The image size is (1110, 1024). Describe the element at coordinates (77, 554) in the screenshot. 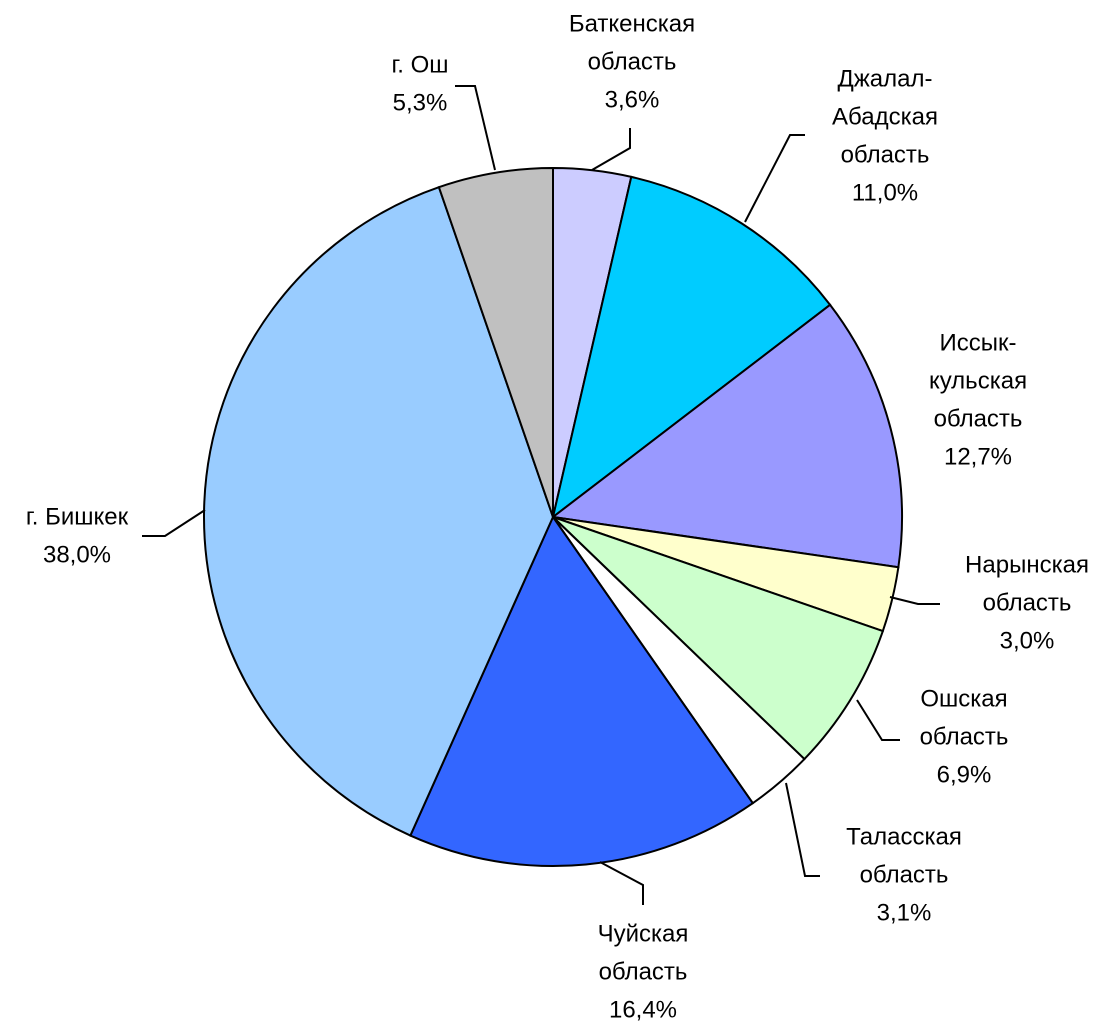

I see `value-label: 38,0%` at that location.